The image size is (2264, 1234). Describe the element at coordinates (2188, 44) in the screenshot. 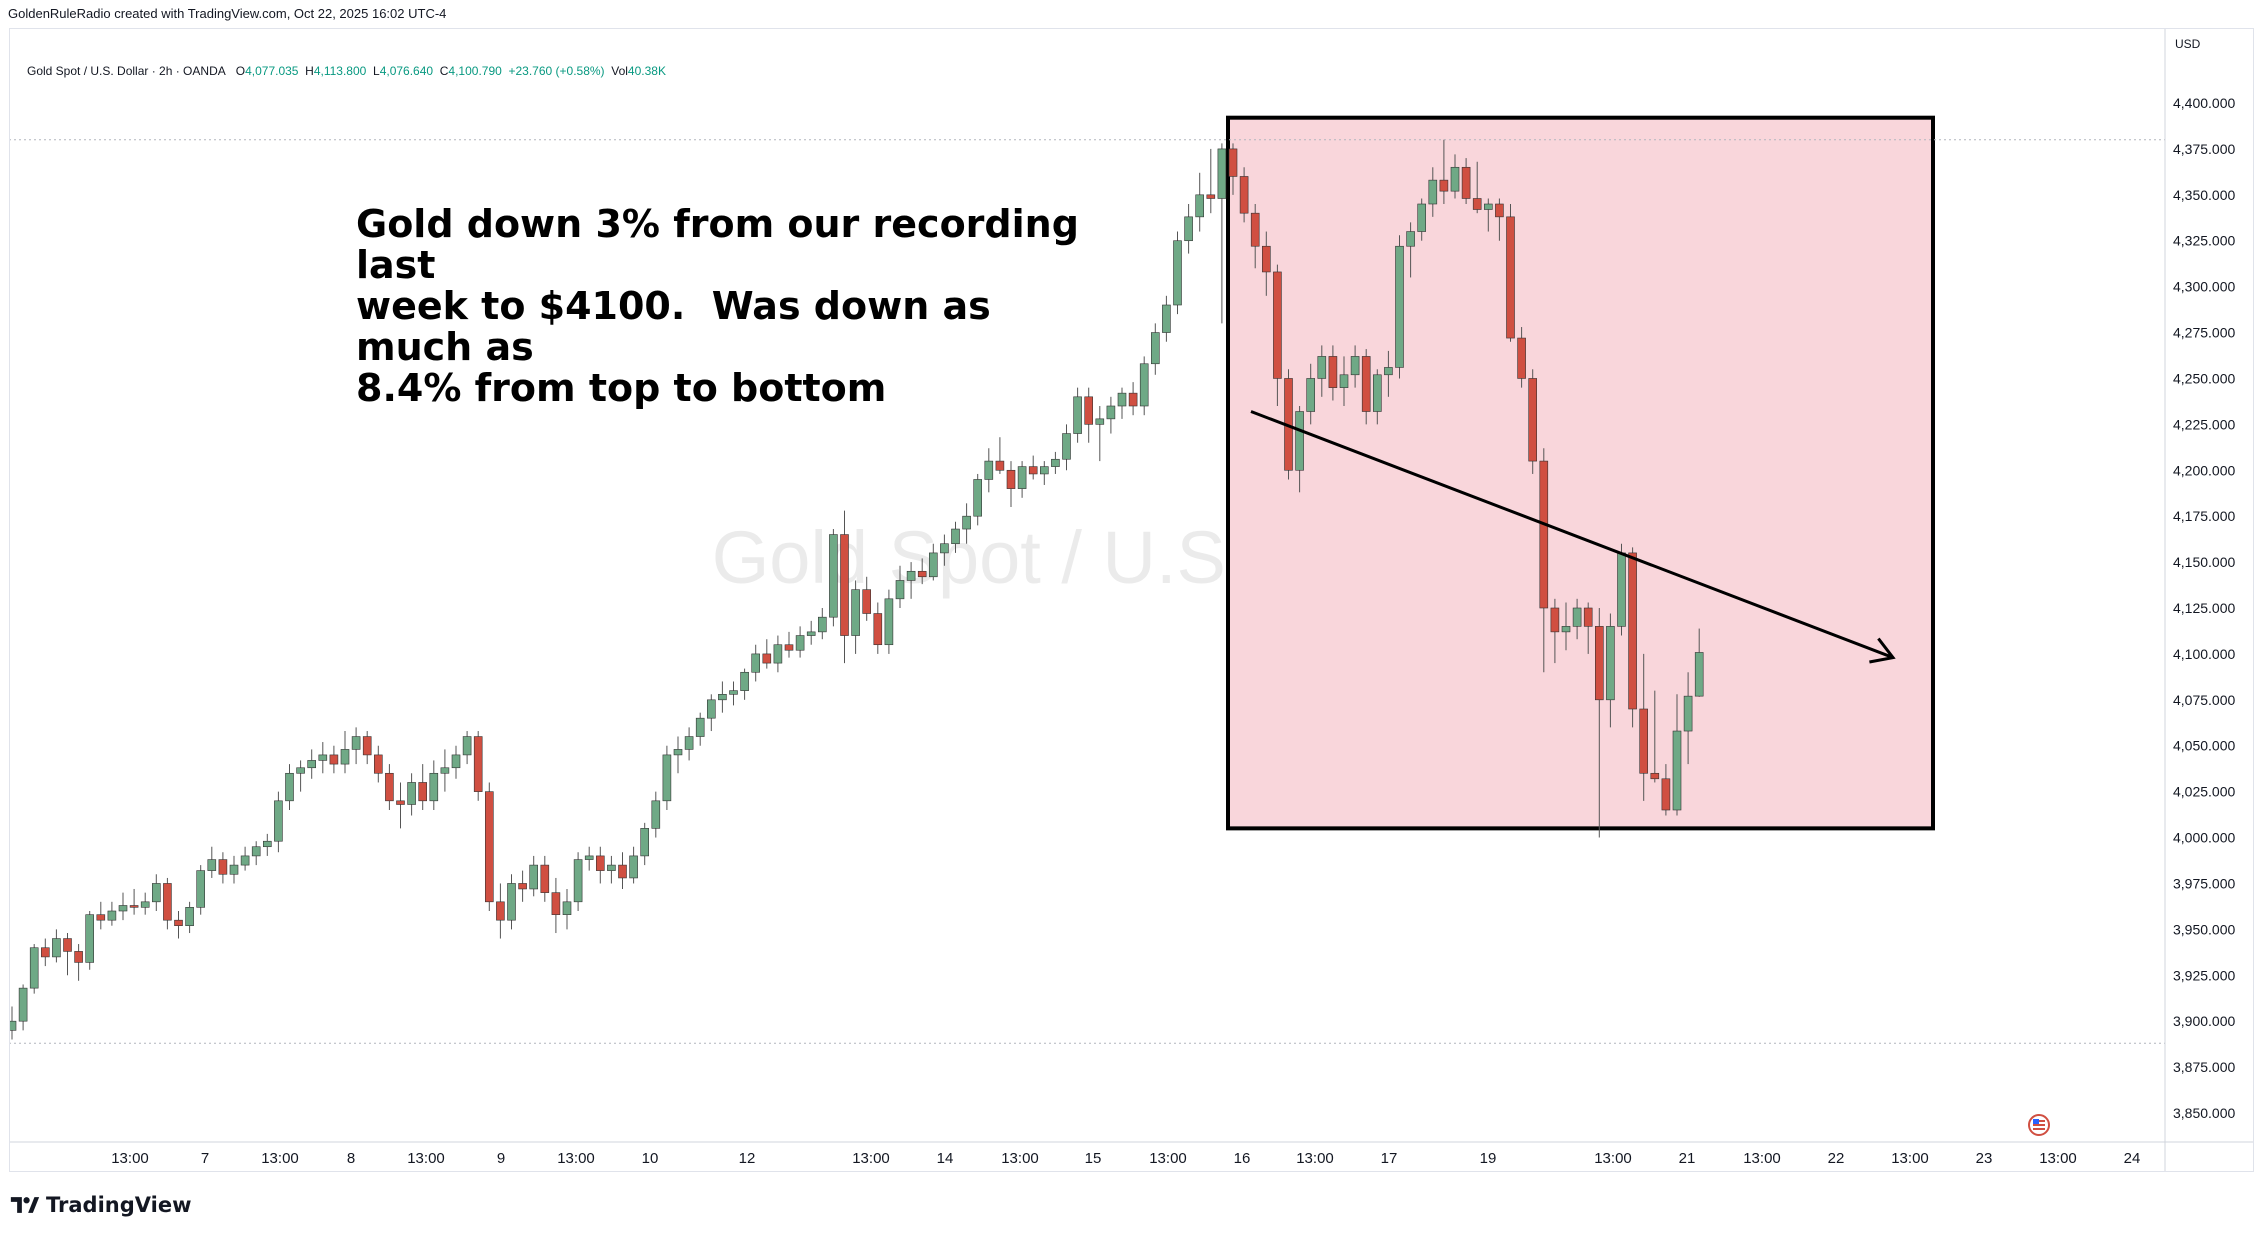

I see `currency-label: USD` at that location.